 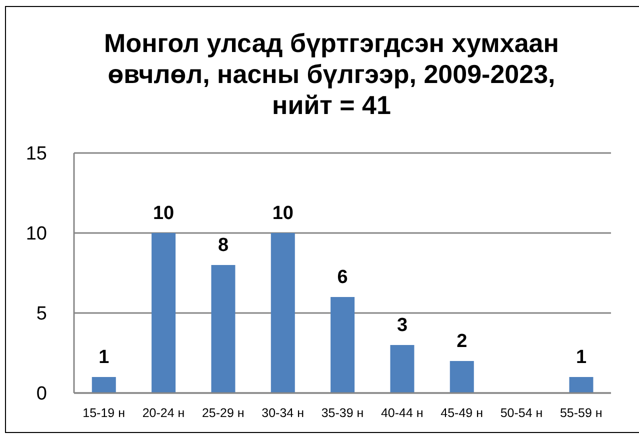 I want to click on x-tick-label: 20-24 н, so click(x=163, y=413).